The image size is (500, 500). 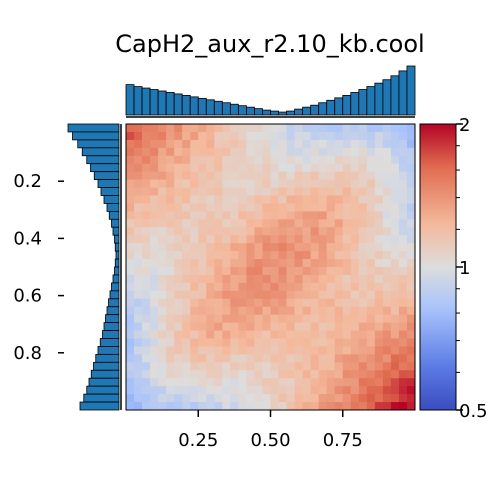 What do you see at coordinates (270, 430) in the screenshot?
I see `x-axis: 0.25 0.50 0.75` at bounding box center [270, 430].